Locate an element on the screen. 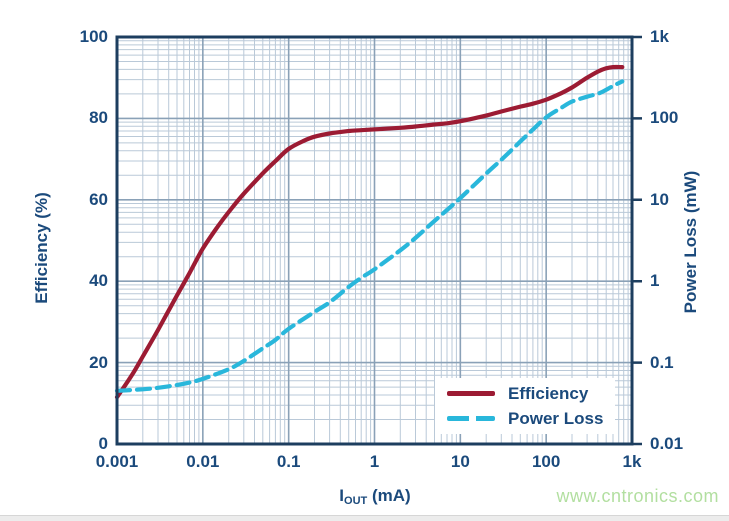  legend-item-power-loss: Power Loss is located at coordinates (531, 418).